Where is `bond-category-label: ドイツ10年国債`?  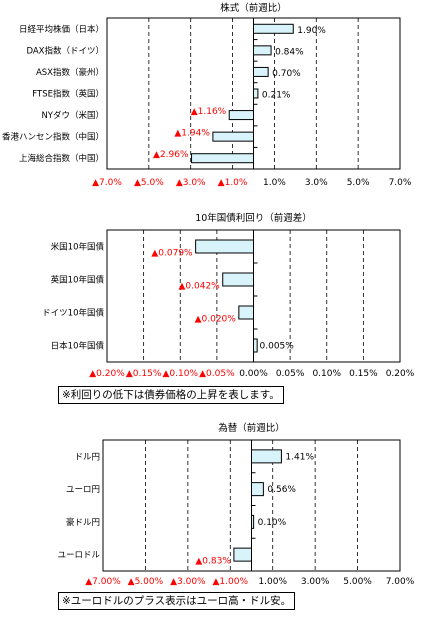
bond-category-label: ドイツ10年国債 is located at coordinates (73, 313).